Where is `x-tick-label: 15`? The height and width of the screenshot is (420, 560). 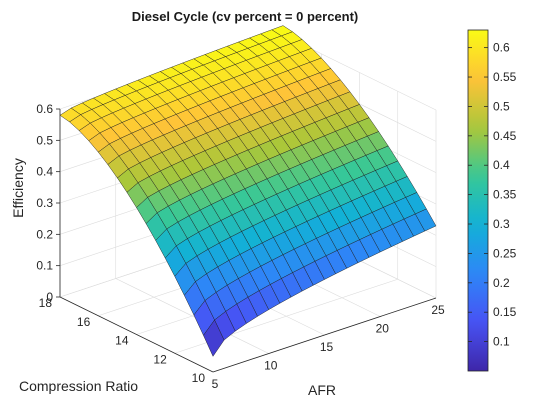
x-tick-label: 15 is located at coordinates (327, 347).